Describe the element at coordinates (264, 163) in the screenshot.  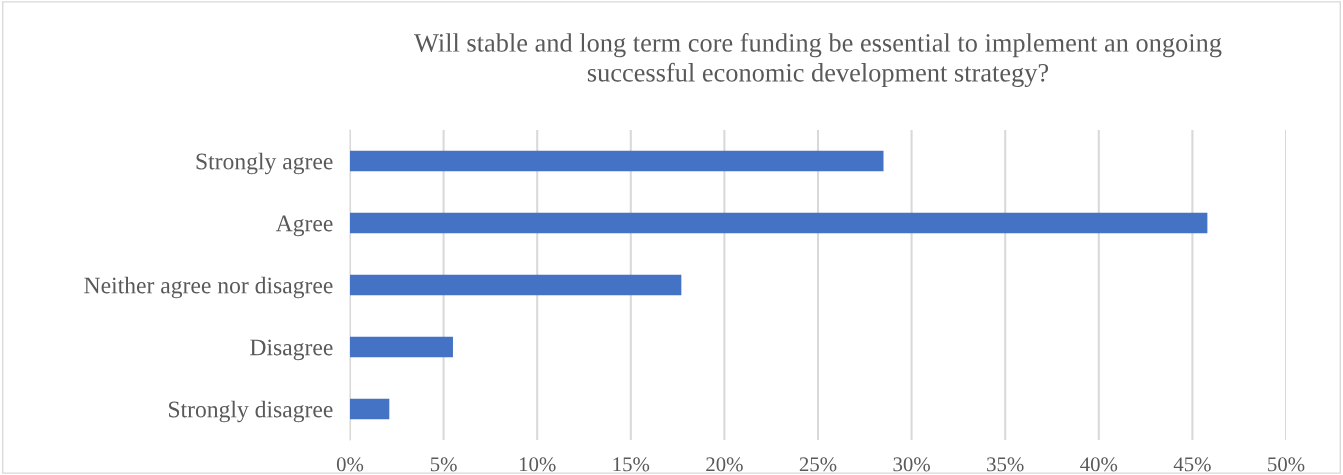
I see `y-tick-label: Strongly agree` at that location.